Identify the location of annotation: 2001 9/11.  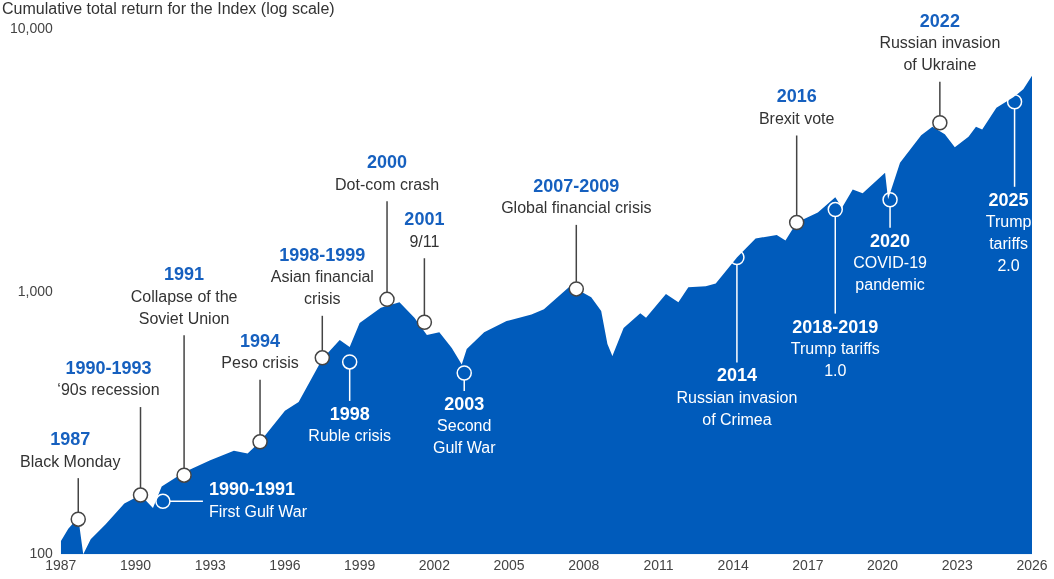
(424, 229).